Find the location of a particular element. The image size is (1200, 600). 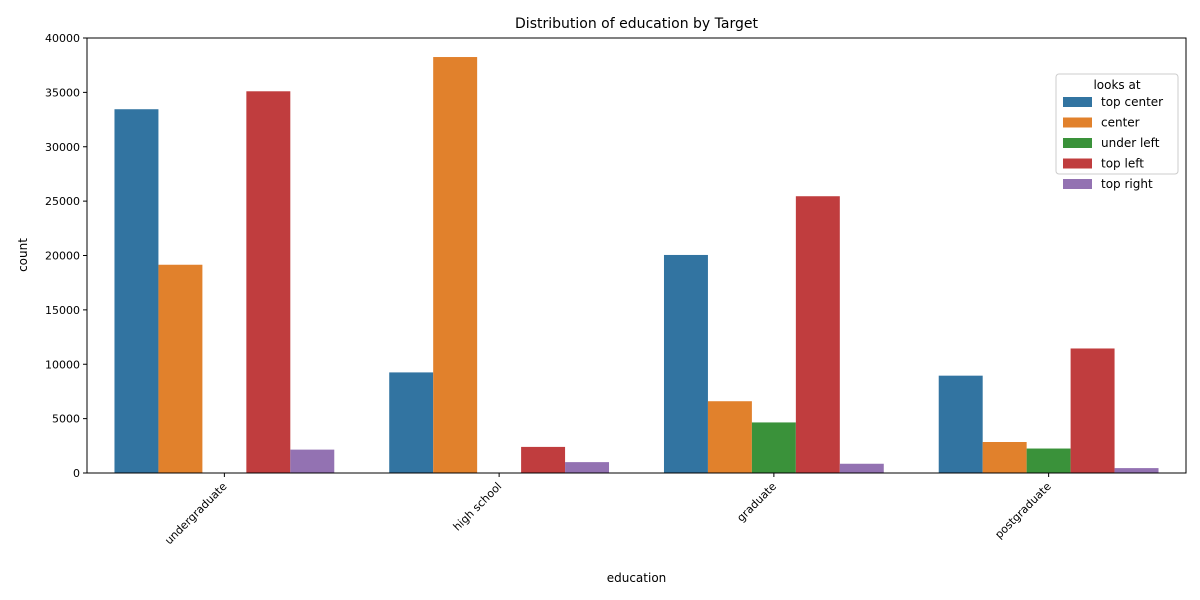

bar-postgraduate-center is located at coordinates (1004, 457).